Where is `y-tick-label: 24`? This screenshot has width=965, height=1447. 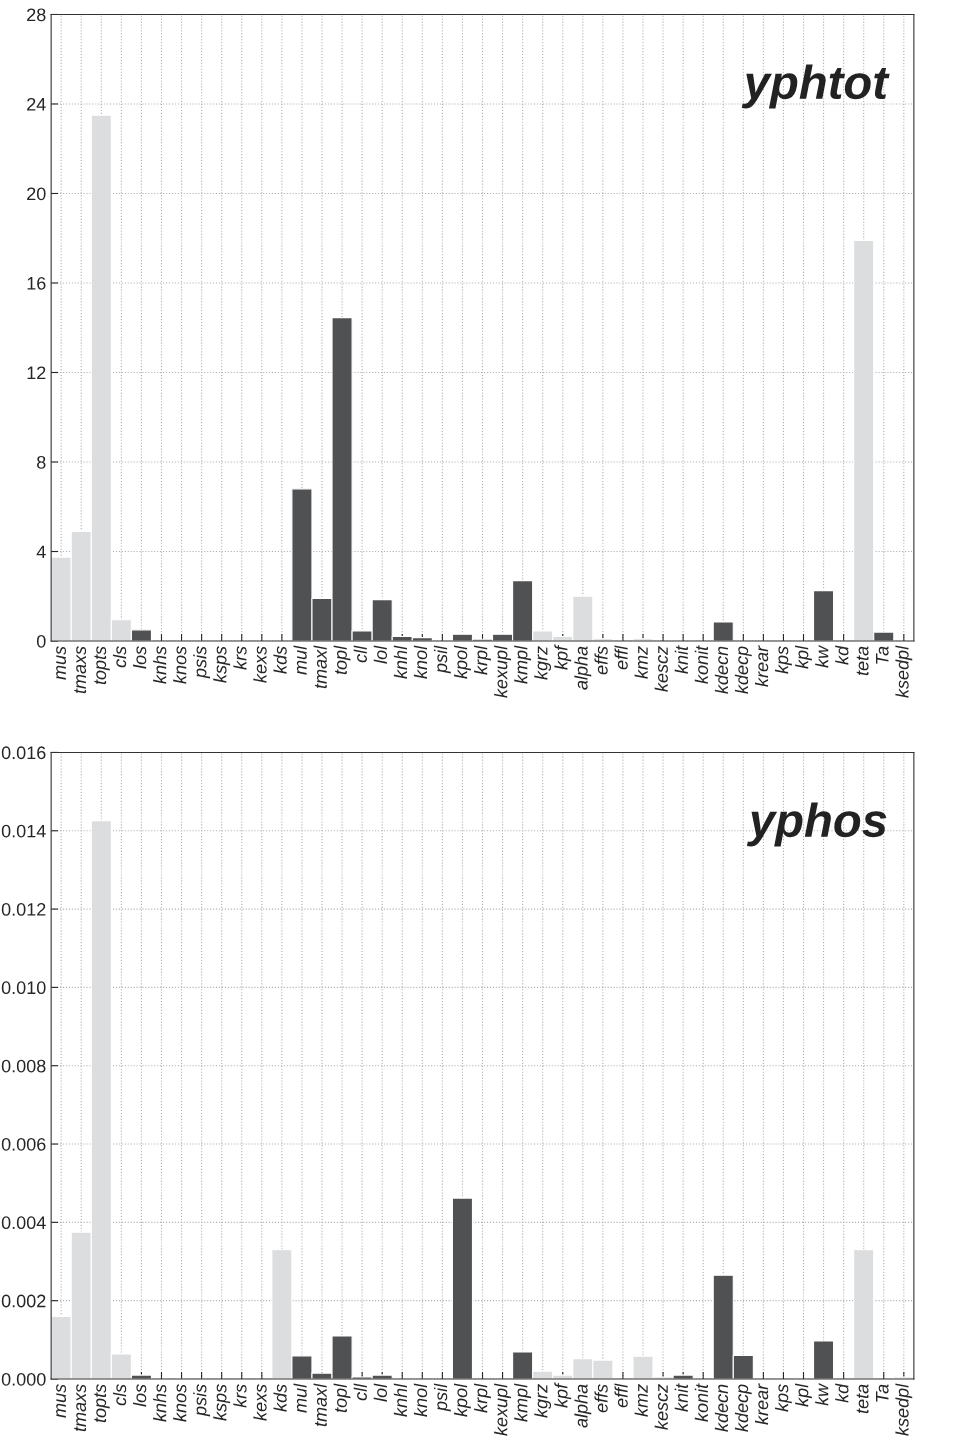 y-tick-label: 24 is located at coordinates (36, 104).